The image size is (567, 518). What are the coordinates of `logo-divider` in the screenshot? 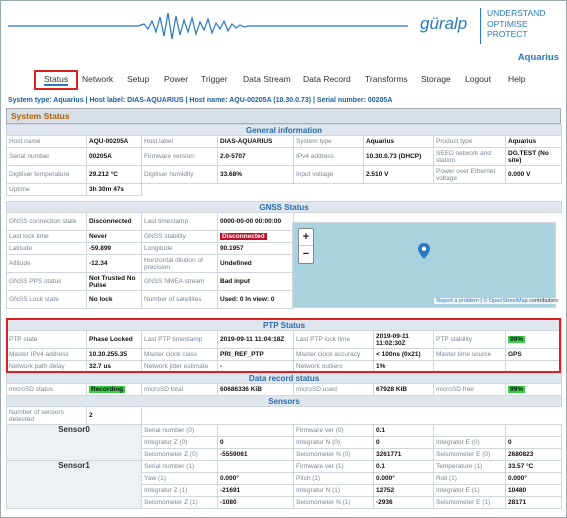 It's located at (480, 26).